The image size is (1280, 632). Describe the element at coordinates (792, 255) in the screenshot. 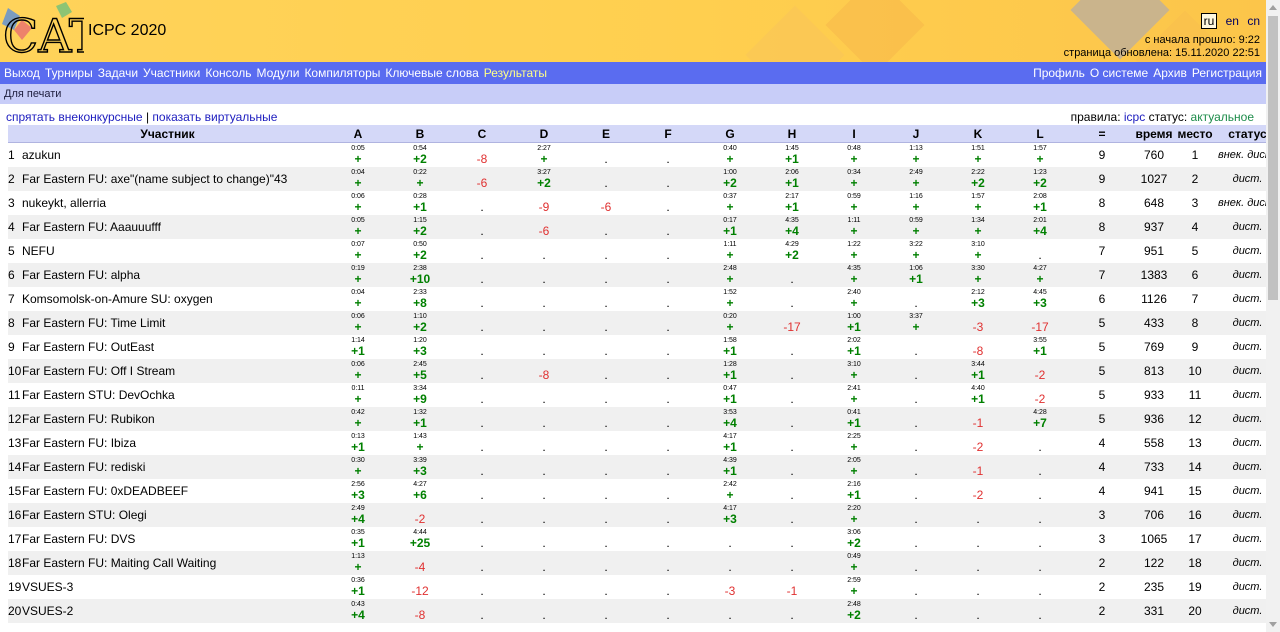

I see `problem-result: +2` at that location.